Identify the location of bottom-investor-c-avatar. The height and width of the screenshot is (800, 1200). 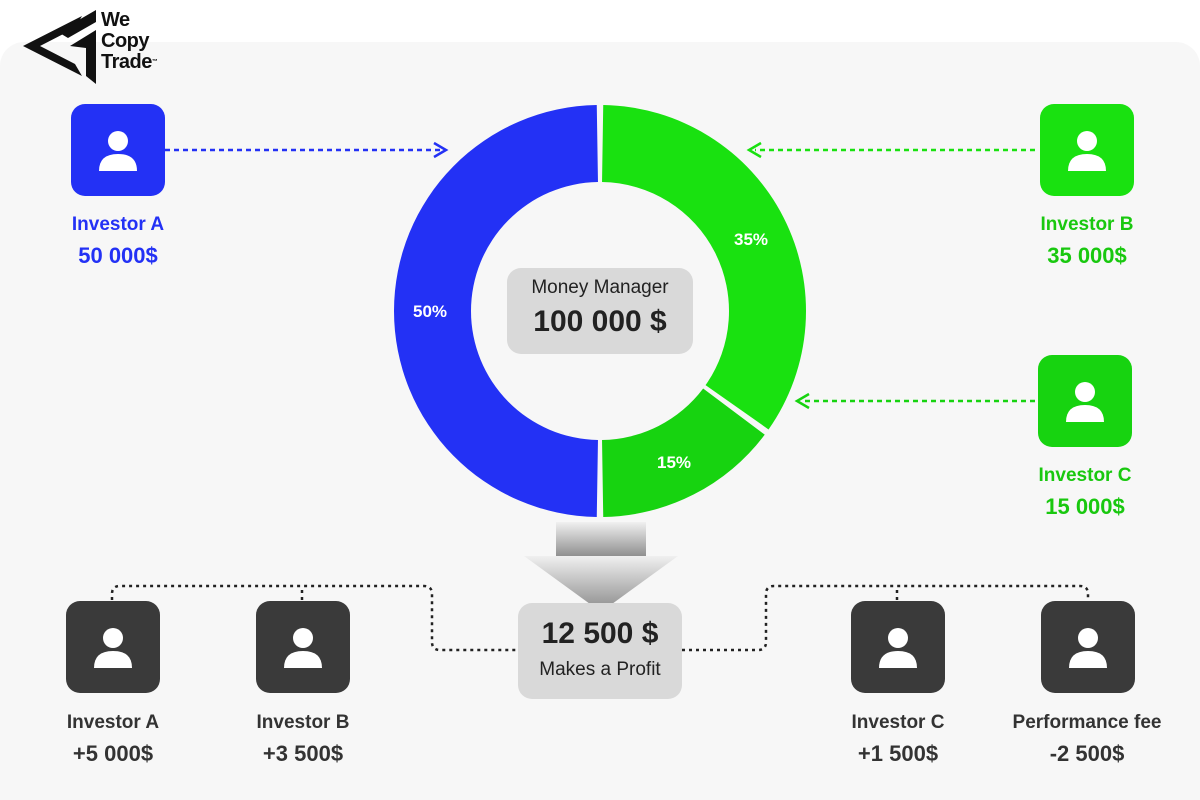
(898, 647).